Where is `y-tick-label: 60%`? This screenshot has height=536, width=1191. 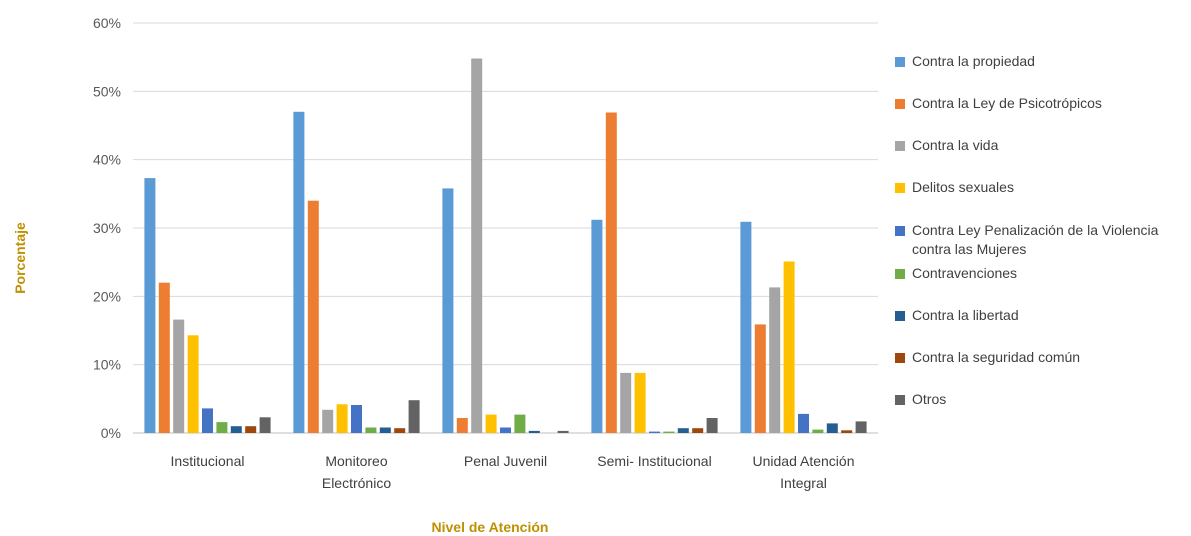 y-tick-label: 60% is located at coordinates (107, 23).